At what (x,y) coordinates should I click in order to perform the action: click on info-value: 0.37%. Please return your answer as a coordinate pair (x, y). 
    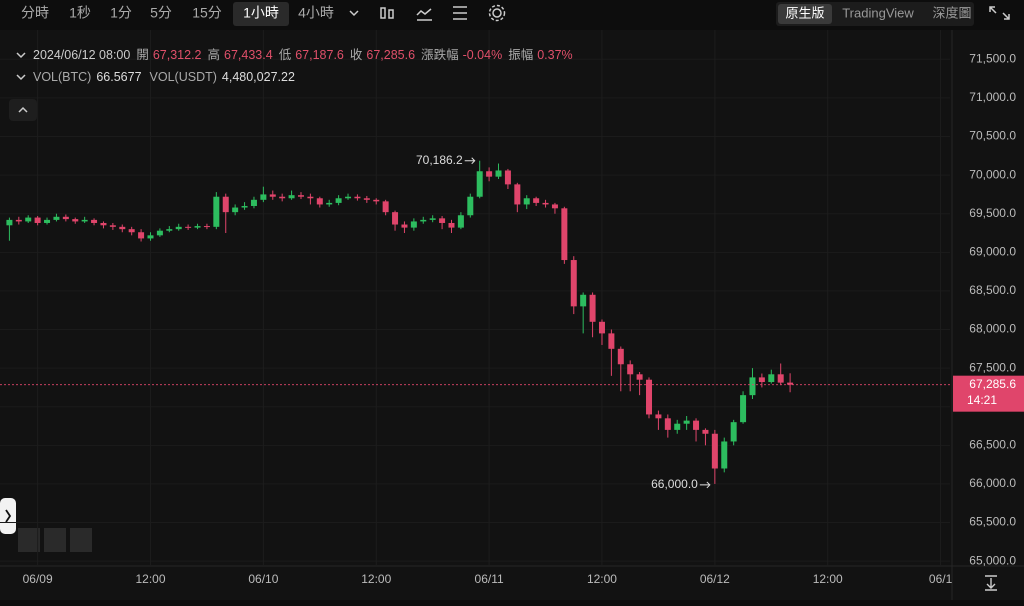
    Looking at the image, I should click on (554, 55).